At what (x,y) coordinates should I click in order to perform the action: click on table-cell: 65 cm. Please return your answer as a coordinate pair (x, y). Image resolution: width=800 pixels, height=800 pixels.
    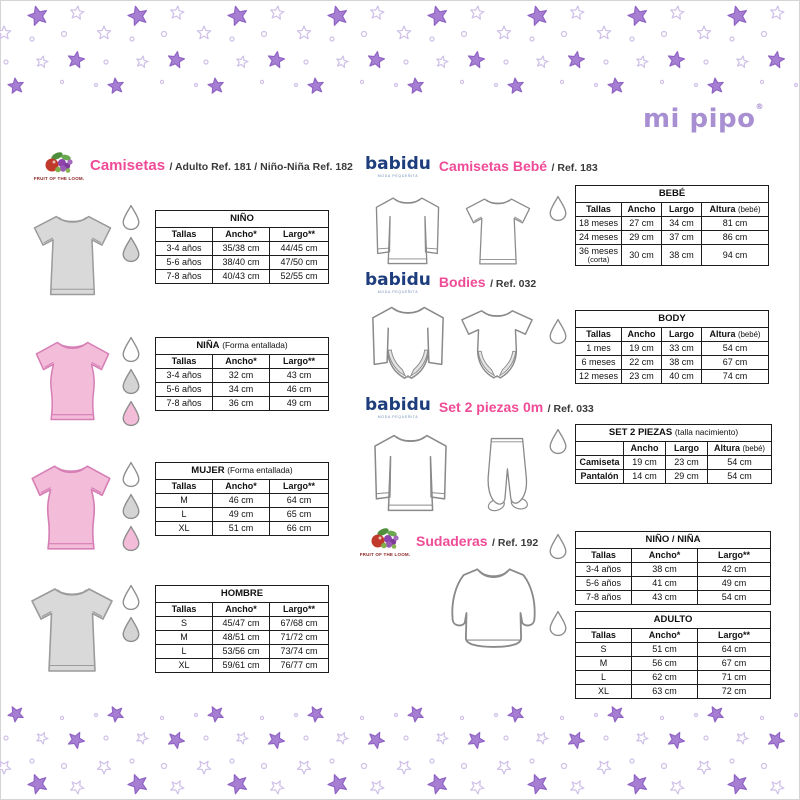
    Looking at the image, I should click on (299, 514).